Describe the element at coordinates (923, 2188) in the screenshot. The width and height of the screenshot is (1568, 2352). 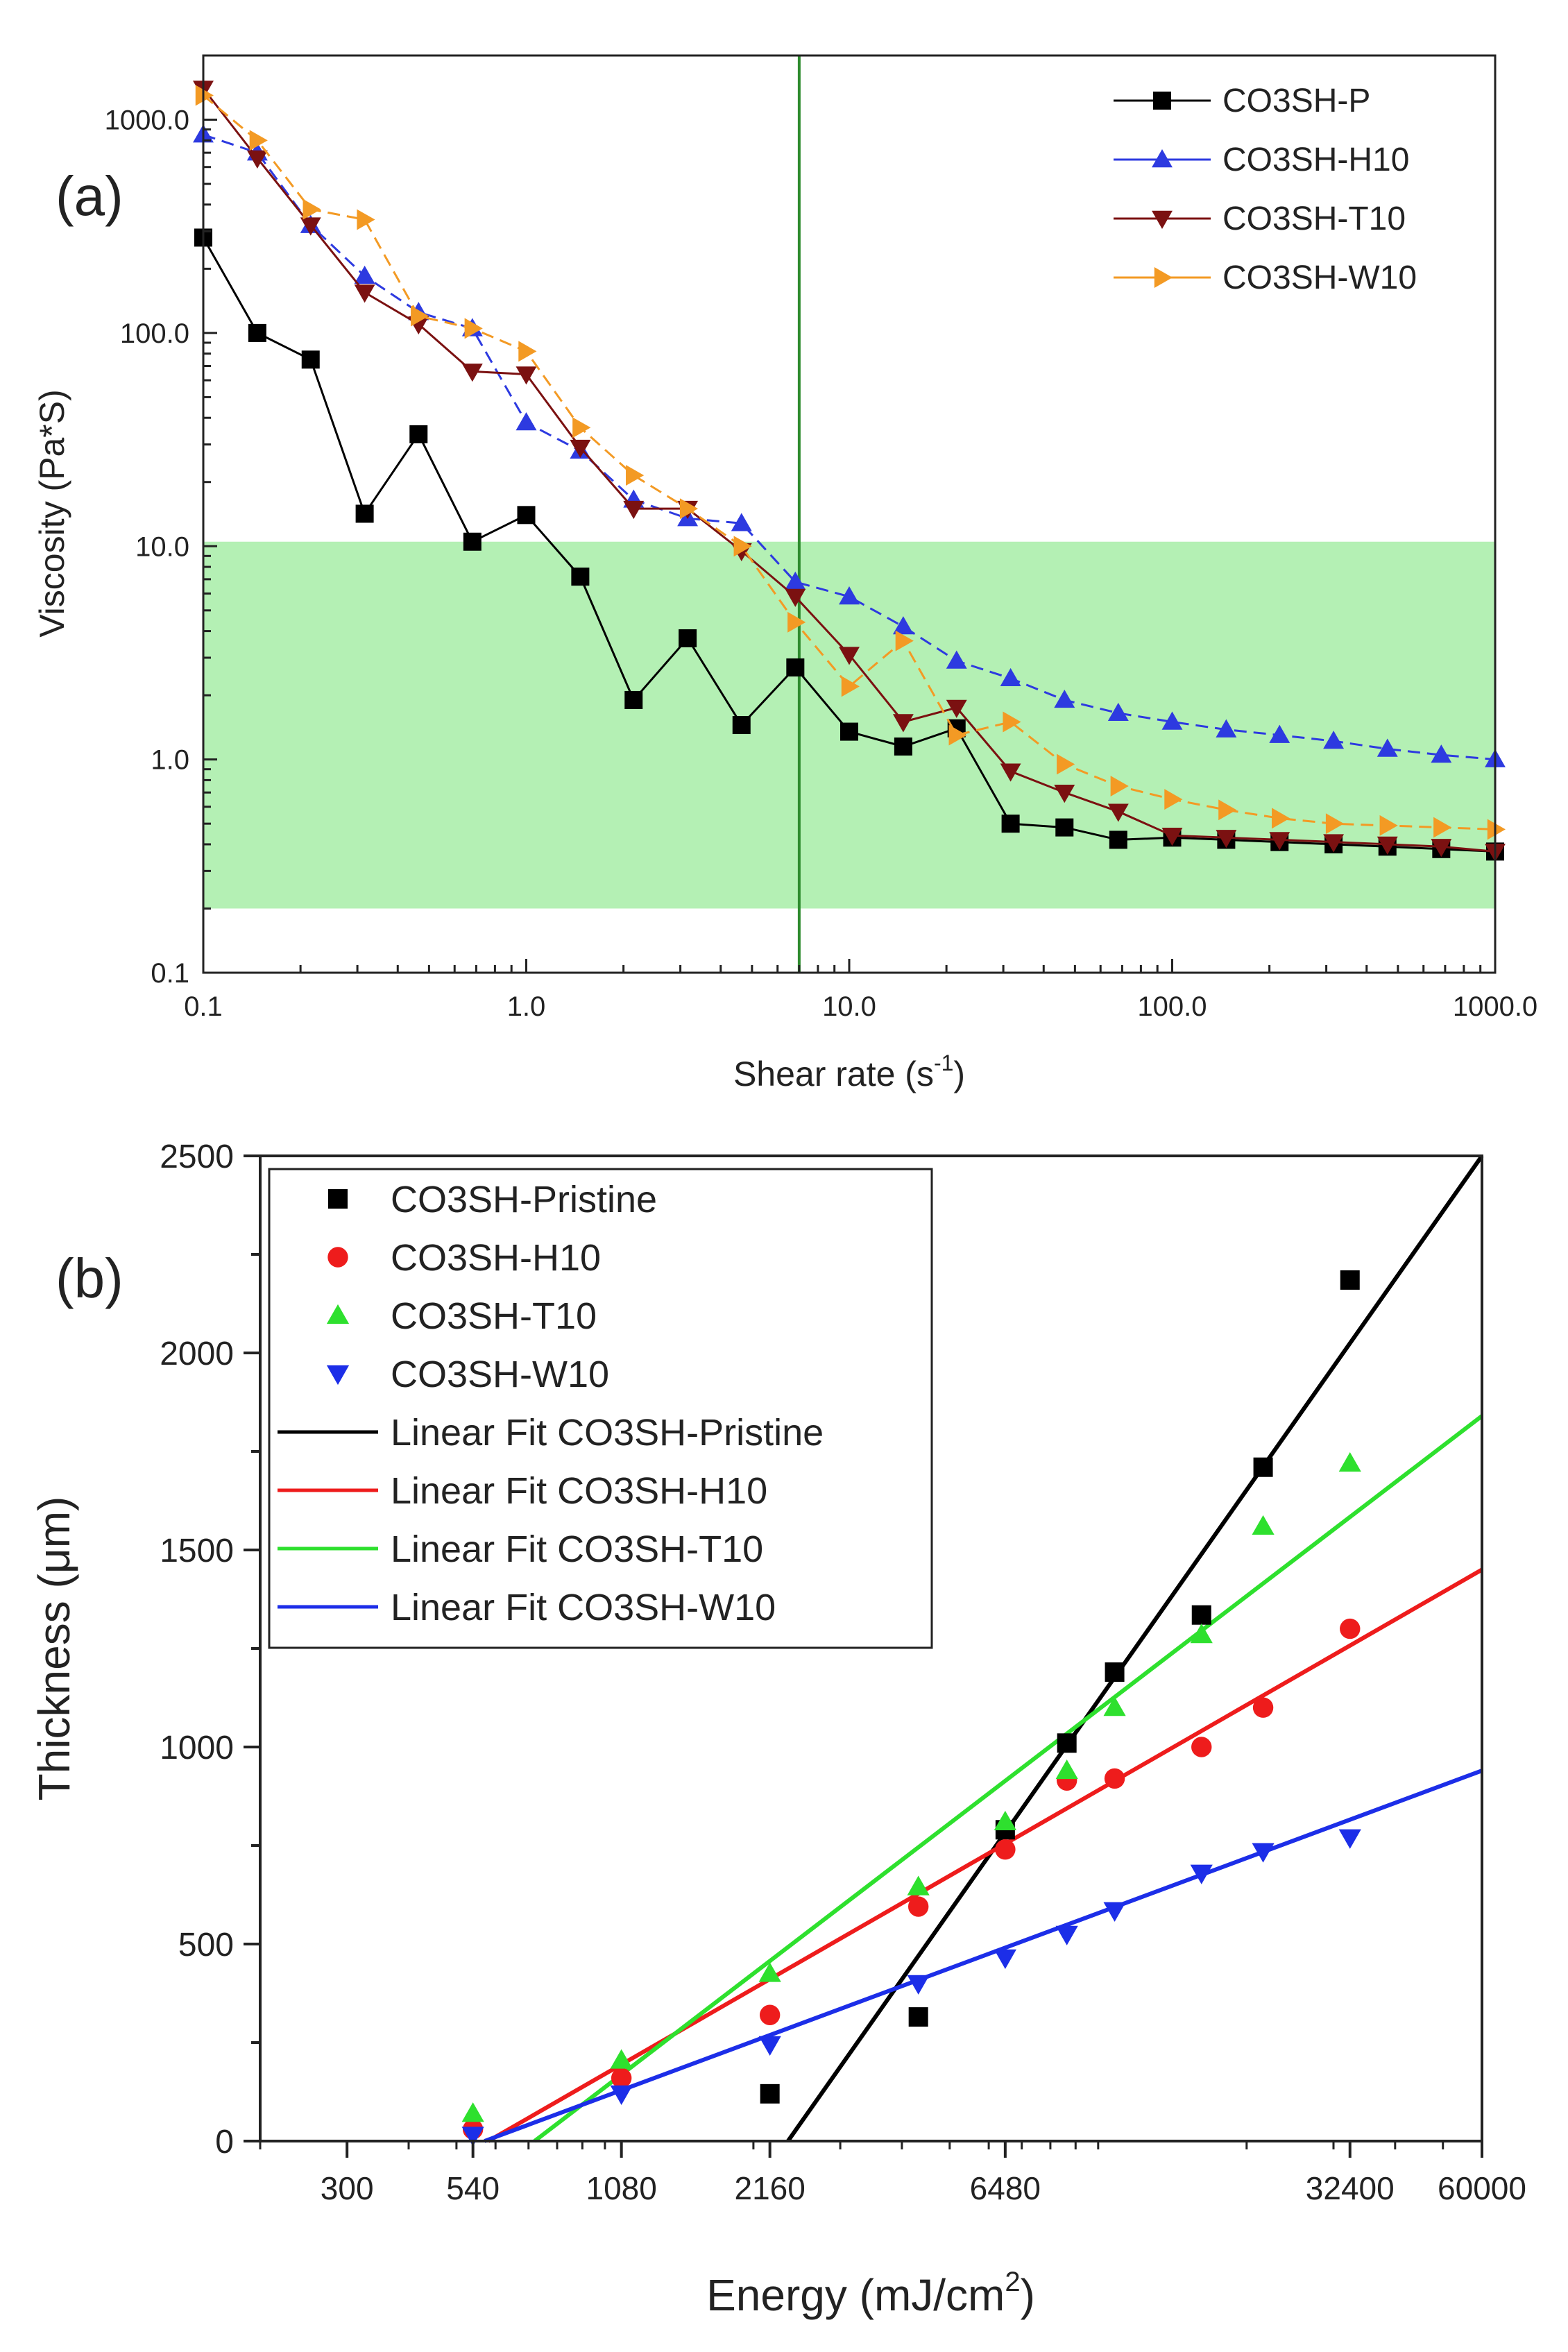
I see `x-tick-labels: 300 540 1080 2160 6480 32400 60000` at that location.